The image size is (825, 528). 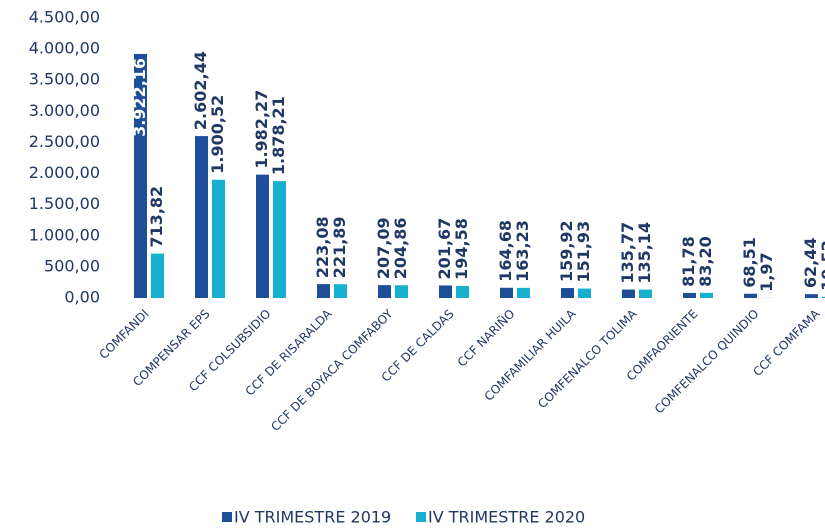 I want to click on x-tick-label: COMFENALCO TOLIMA, so click(x=587, y=358).